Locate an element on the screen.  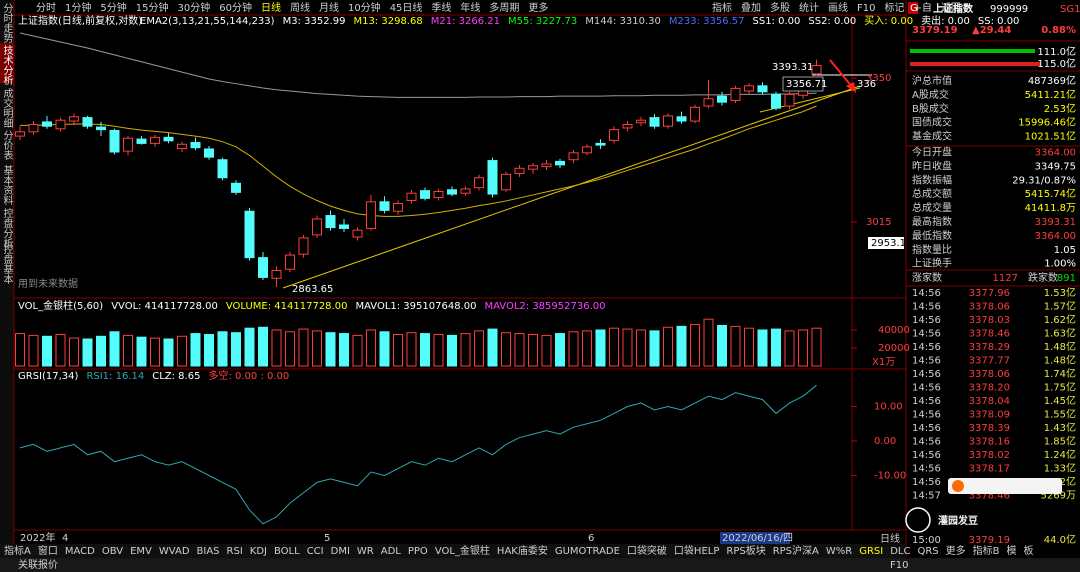
indicator-tab: RPS沪深A is located at coordinates (796, 550).